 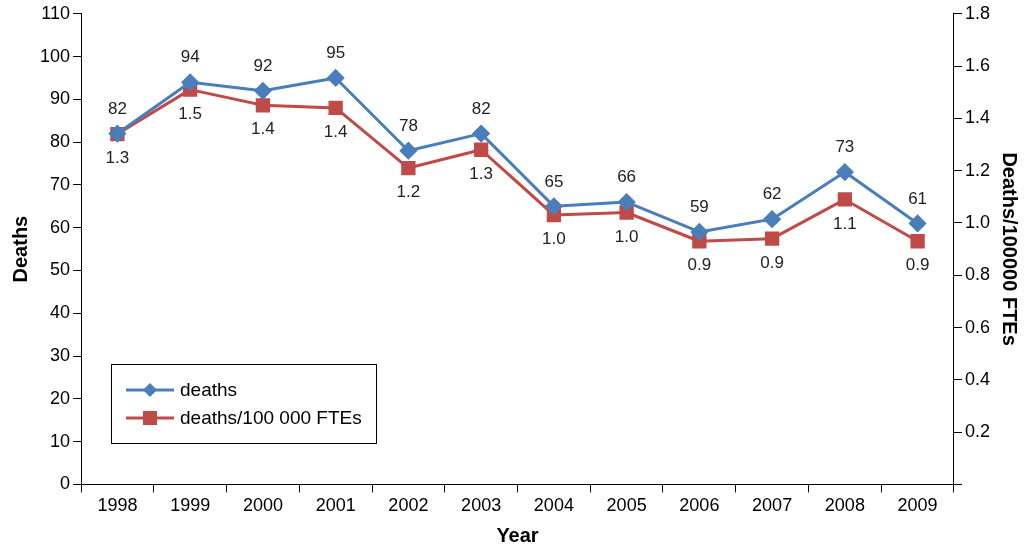 I want to click on x-tick-label: 2002, so click(x=408, y=505).